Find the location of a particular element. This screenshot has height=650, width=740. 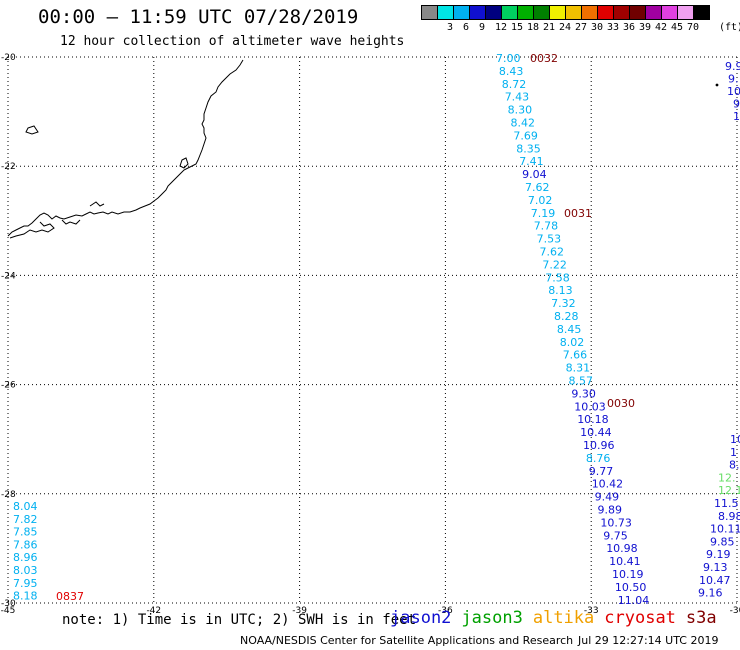

wave-height-value: 8.98 is located at coordinates (729, 516).